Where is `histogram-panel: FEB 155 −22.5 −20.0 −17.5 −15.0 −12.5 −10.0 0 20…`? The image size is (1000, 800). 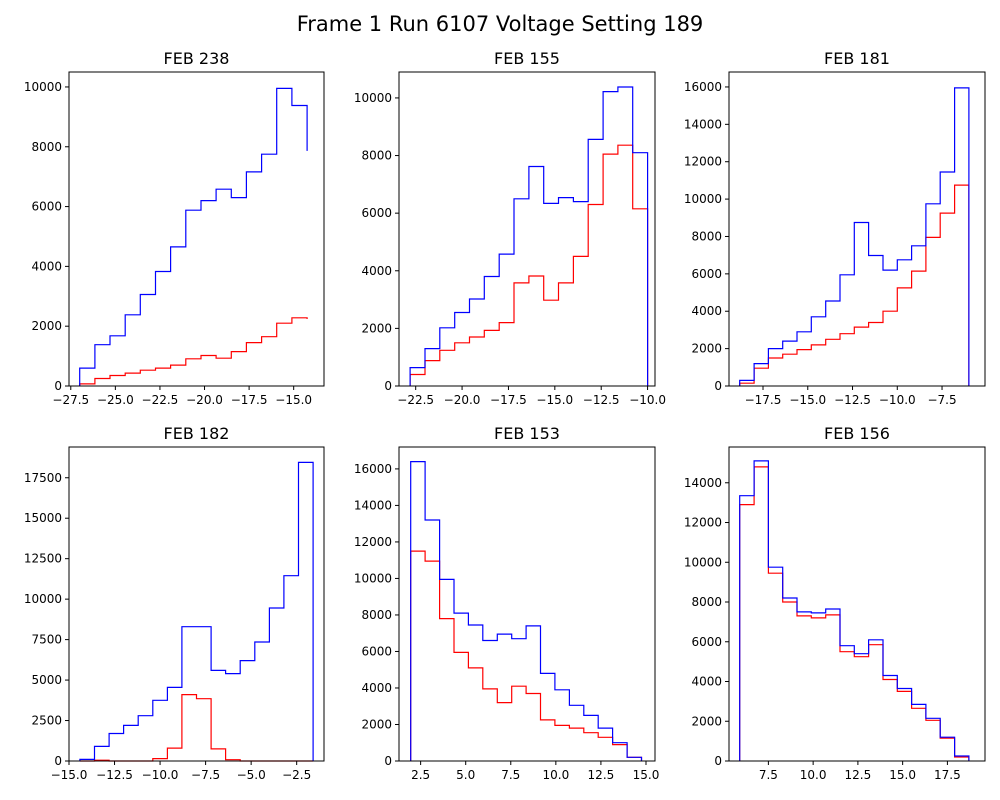
histogram-panel: FEB 155 −22.5 −20.0 −17.5 −15.0 −12.5 −10.0 0 20… is located at coordinates (510, 228).